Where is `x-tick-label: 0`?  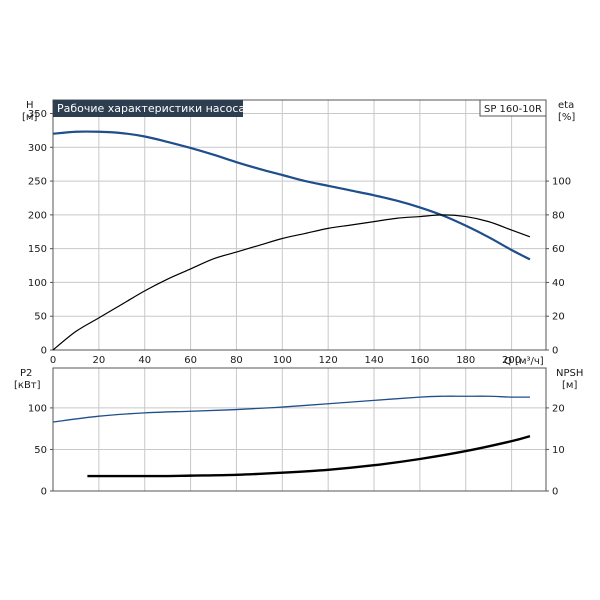
x-tick-label: 0 is located at coordinates (53, 360).